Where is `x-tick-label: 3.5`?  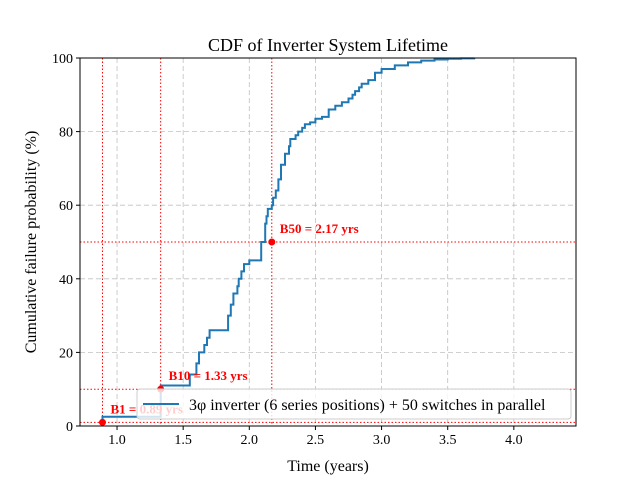
x-tick-label: 3.5 is located at coordinates (448, 440).